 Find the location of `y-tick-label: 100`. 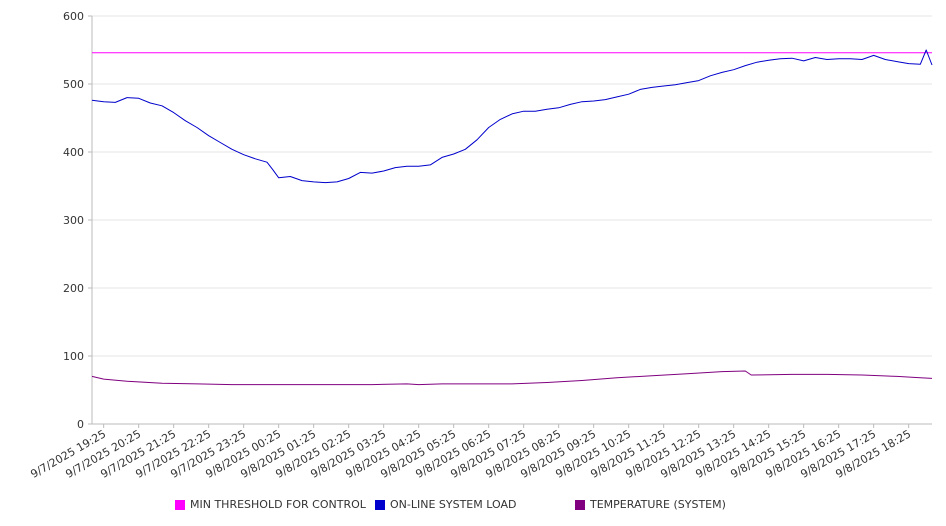

y-tick-label: 100 is located at coordinates (73, 356).